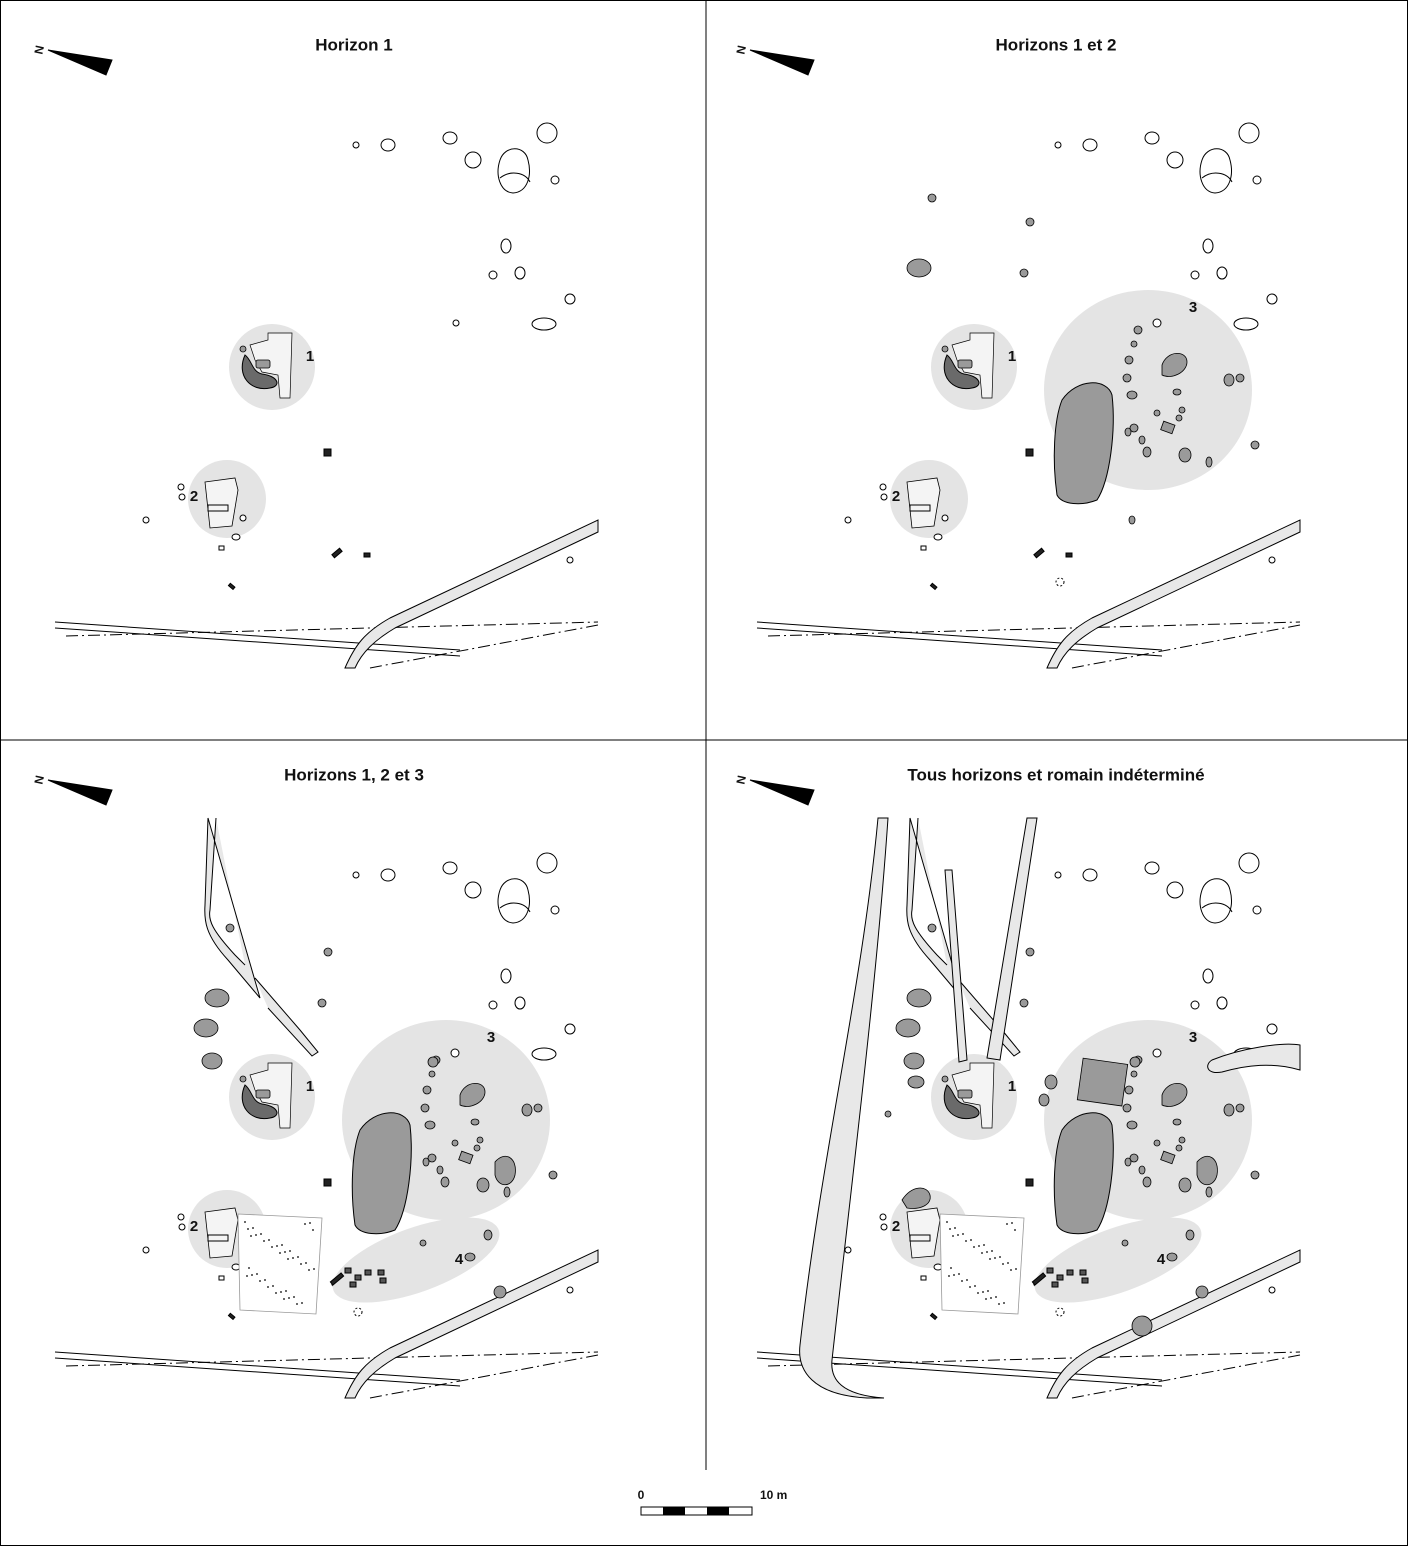  What do you see at coordinates (1056, 44) in the screenshot?
I see `panel-title: Horizons 1 et 2` at bounding box center [1056, 44].